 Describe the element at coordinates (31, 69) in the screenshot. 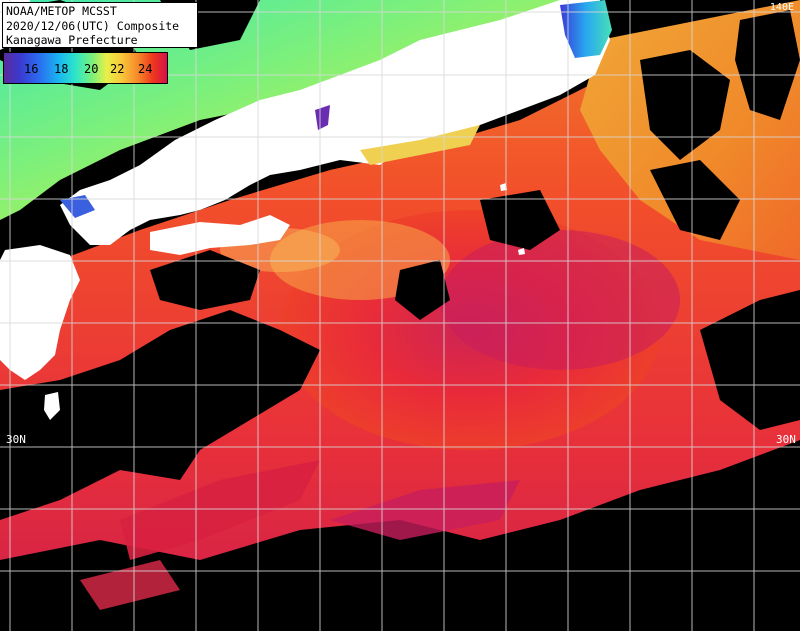

I see `legend-label-16: 16` at that location.